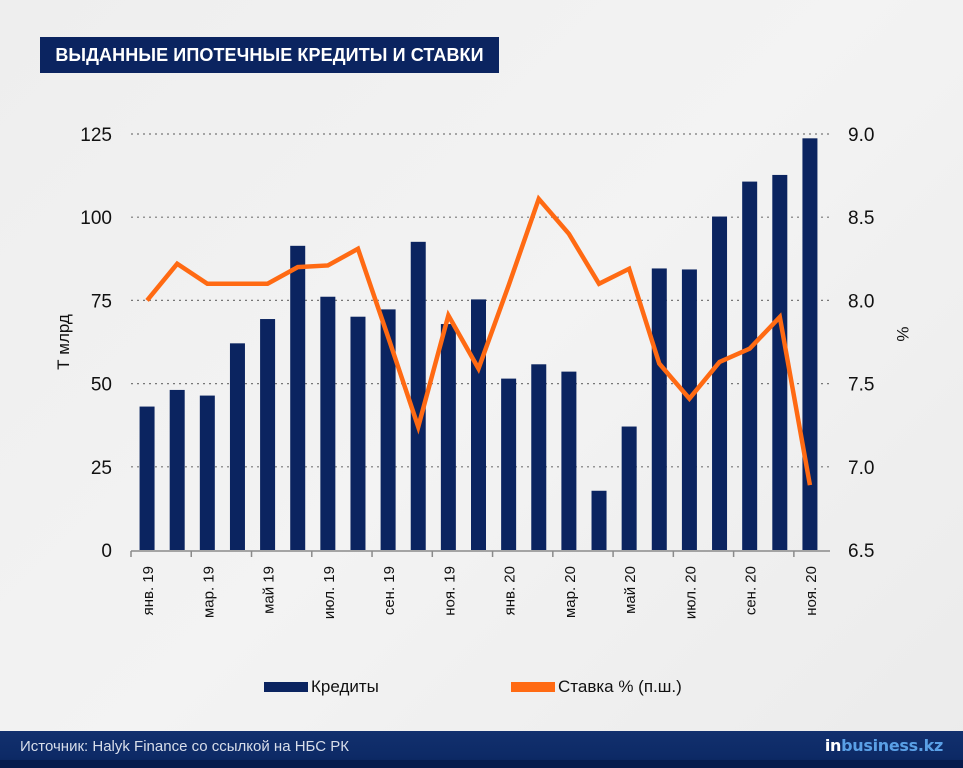 Image resolution: width=963 pixels, height=768 pixels. Describe the element at coordinates (329, 592) in the screenshot. I see `x-tick-label: июл. 19` at that location.